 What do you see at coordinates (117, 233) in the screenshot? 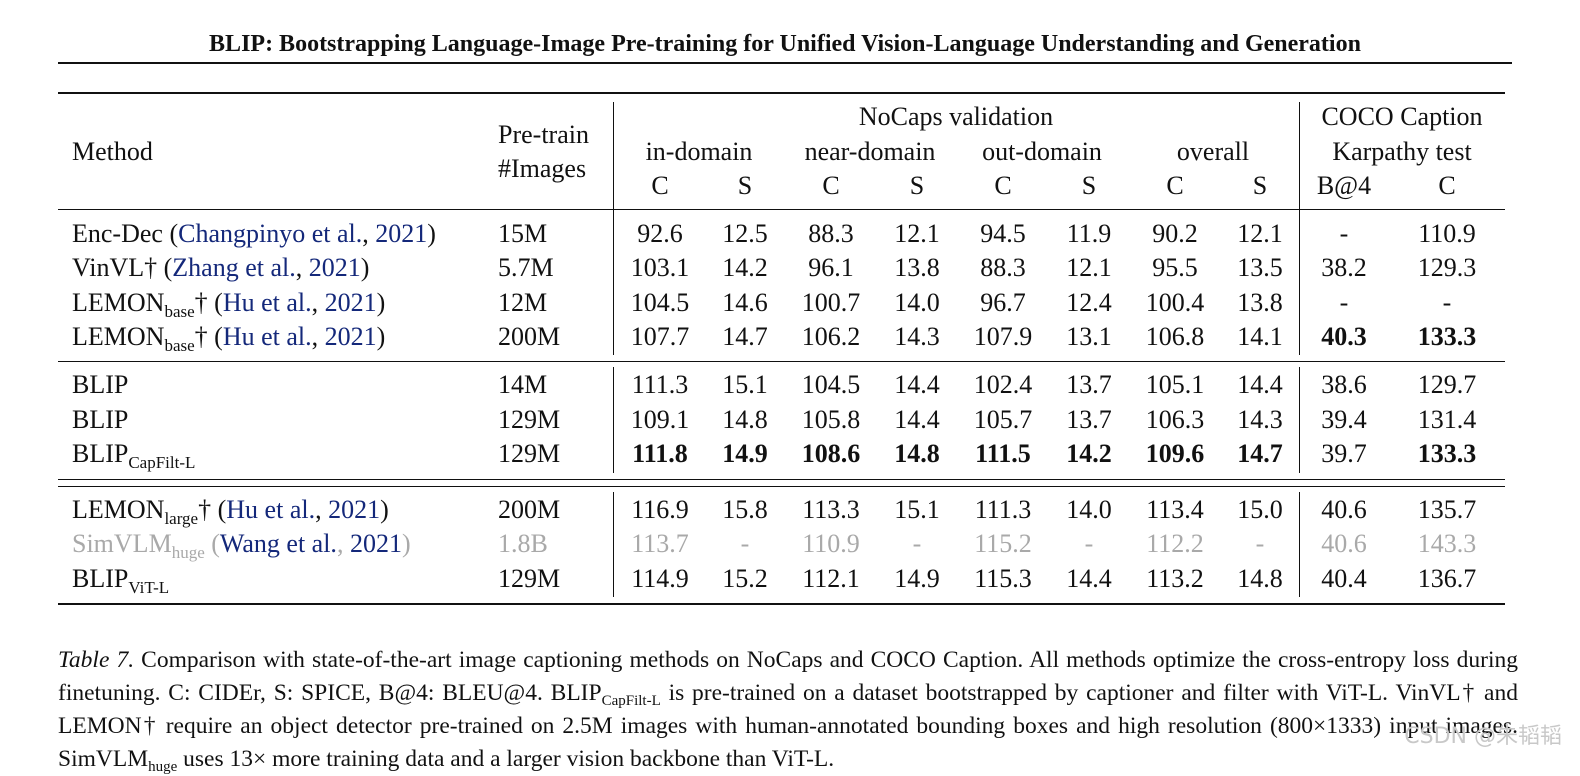
I see `method-label: Enc-Dec` at bounding box center [117, 233].